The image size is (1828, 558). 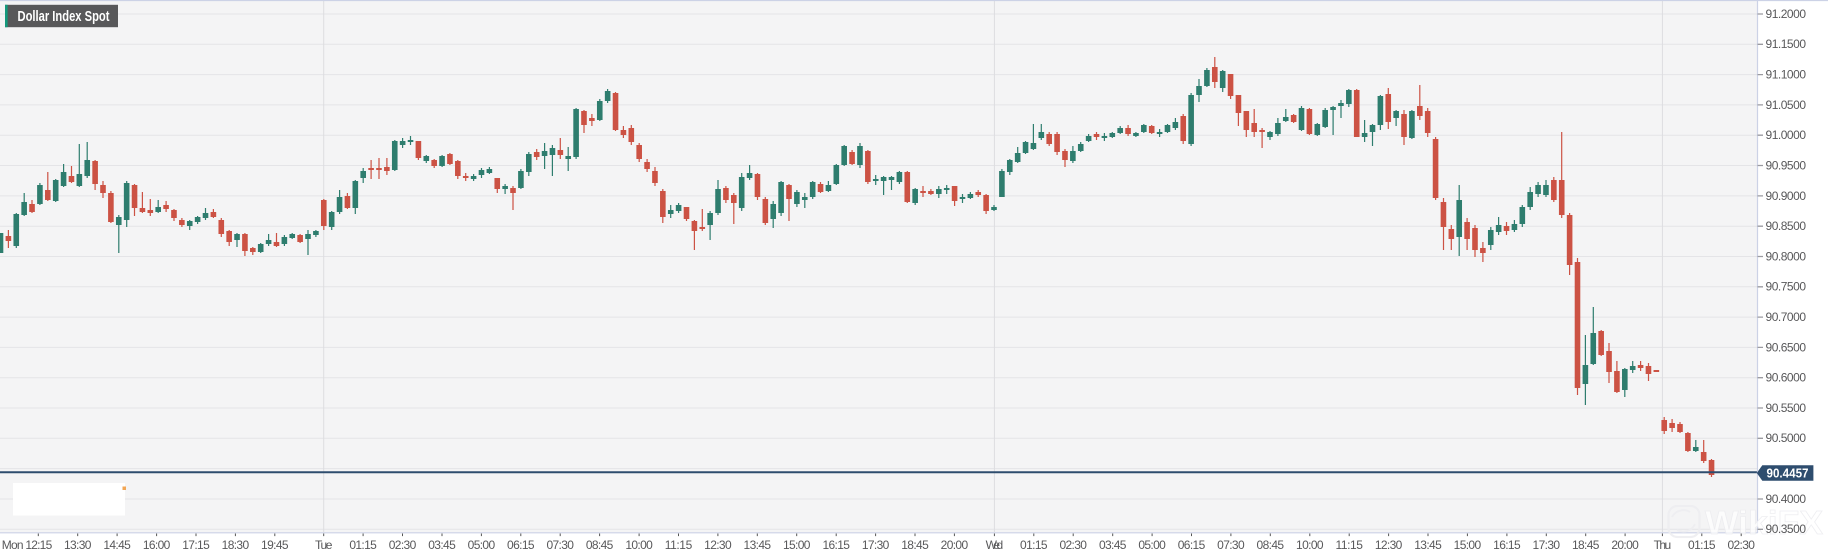 What do you see at coordinates (1786, 135) in the screenshot?
I see `svg-text: 91.0000` at bounding box center [1786, 135].